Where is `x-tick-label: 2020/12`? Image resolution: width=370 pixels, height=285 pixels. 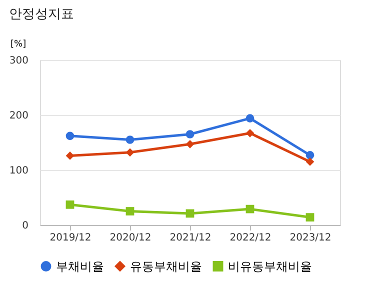 x-tick-label: 2020/12 is located at coordinates (131, 238).